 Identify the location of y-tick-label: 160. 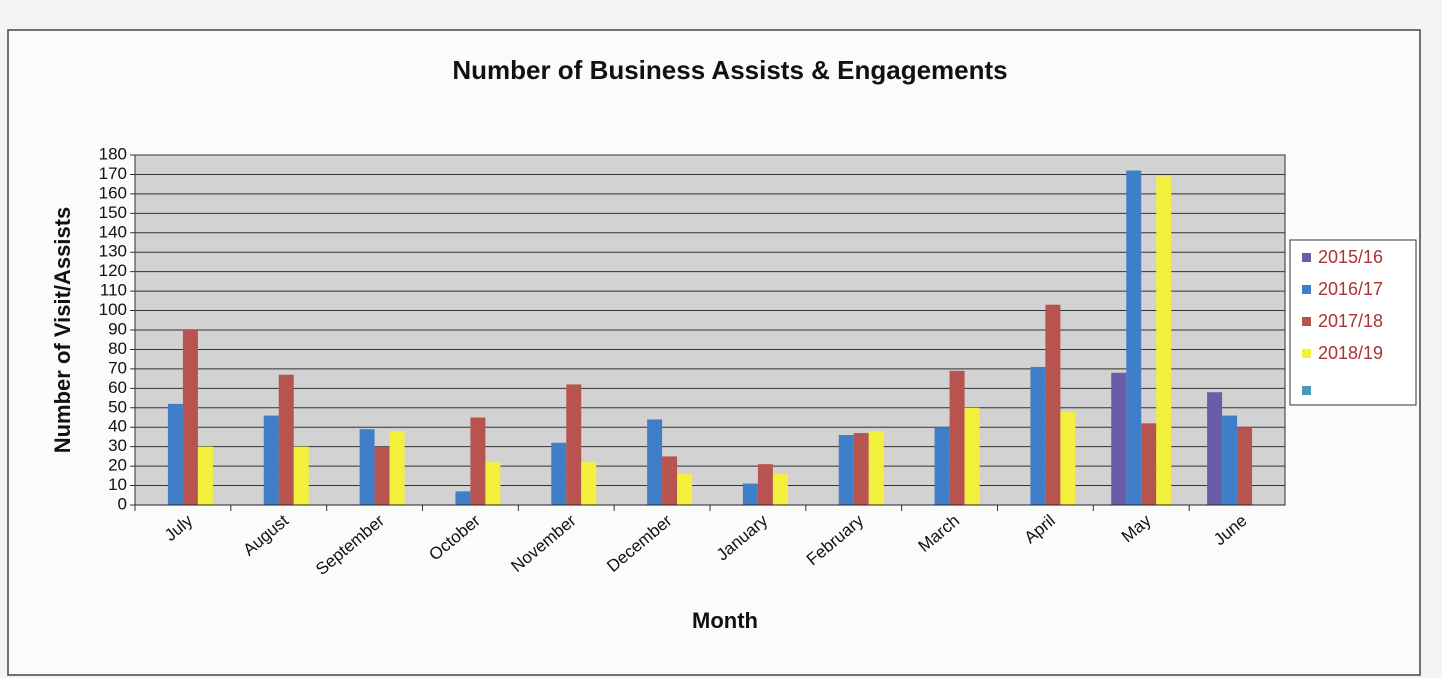
(113, 192).